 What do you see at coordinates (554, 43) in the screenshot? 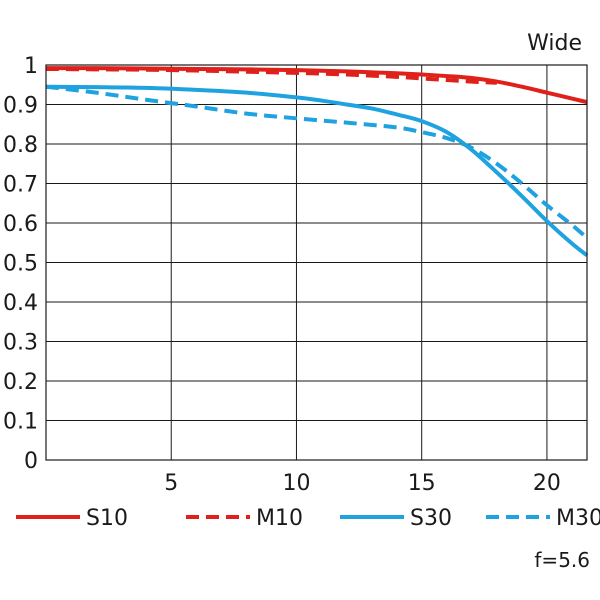
I see `chart-title: Wide` at bounding box center [554, 43].